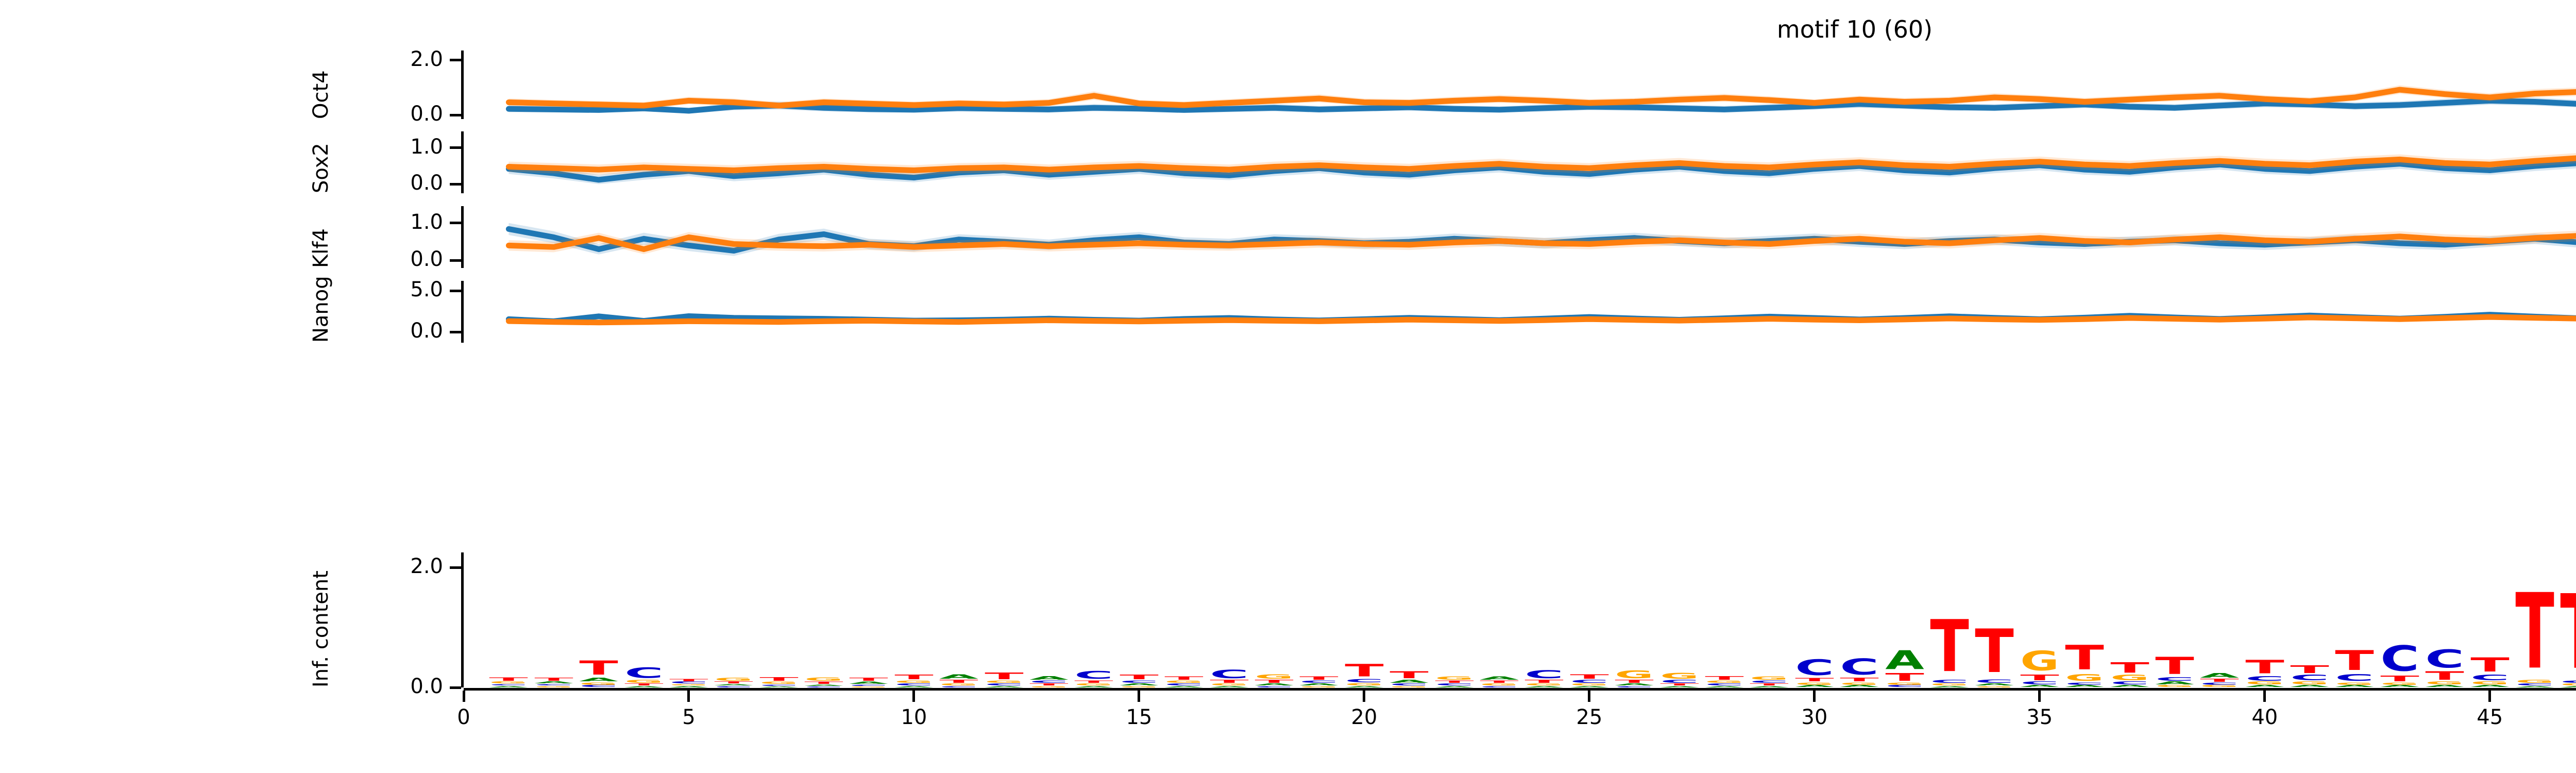 Image resolution: width=2576 pixels, height=773 pixels. What do you see at coordinates (2039, 717) in the screenshot?
I see `x-tick-label: 35` at bounding box center [2039, 717].